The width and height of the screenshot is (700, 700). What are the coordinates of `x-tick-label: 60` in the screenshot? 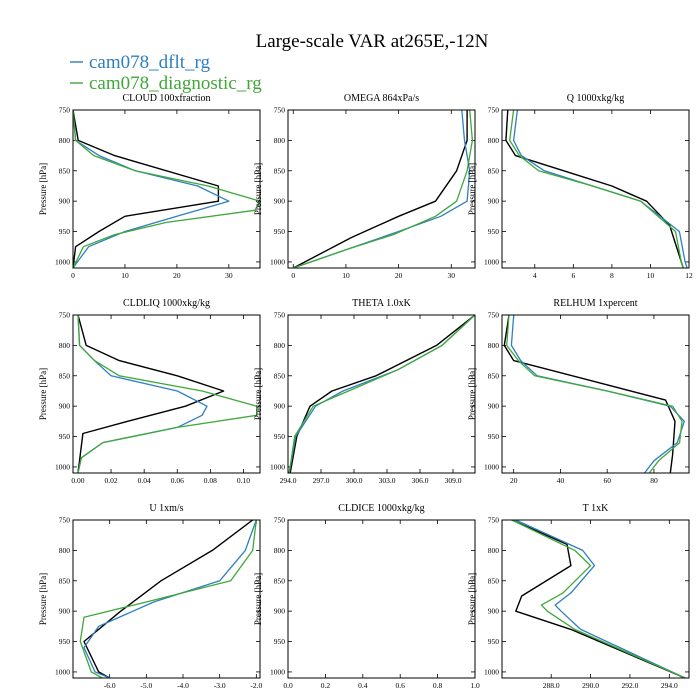 It's located at (607, 480).